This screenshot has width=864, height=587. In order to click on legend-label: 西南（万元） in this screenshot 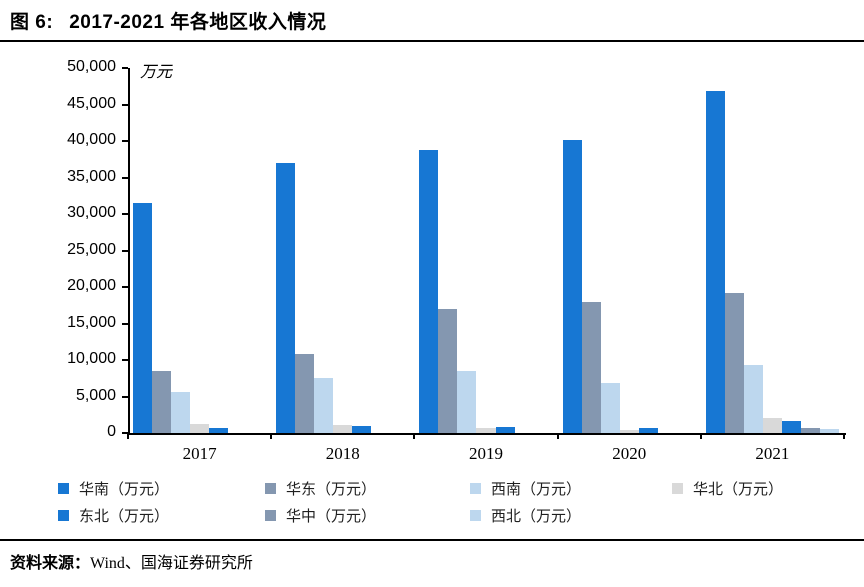, I will do `click(536, 489)`.